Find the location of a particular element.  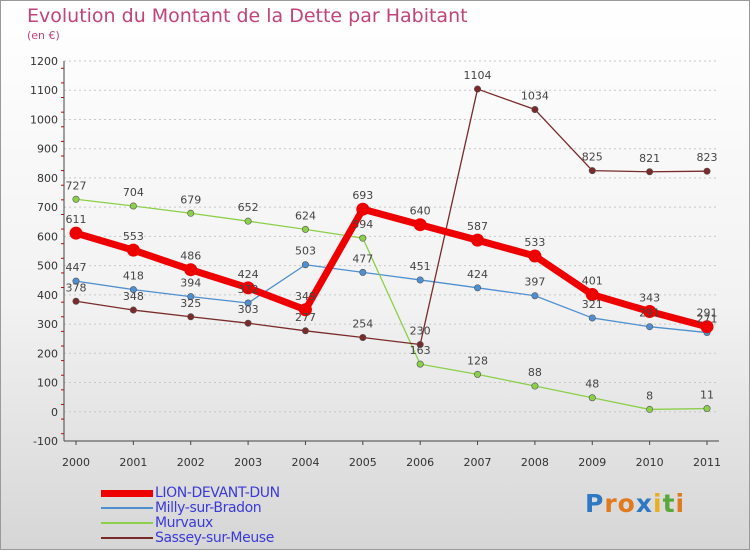

logo-letter: x is located at coordinates (644, 503).